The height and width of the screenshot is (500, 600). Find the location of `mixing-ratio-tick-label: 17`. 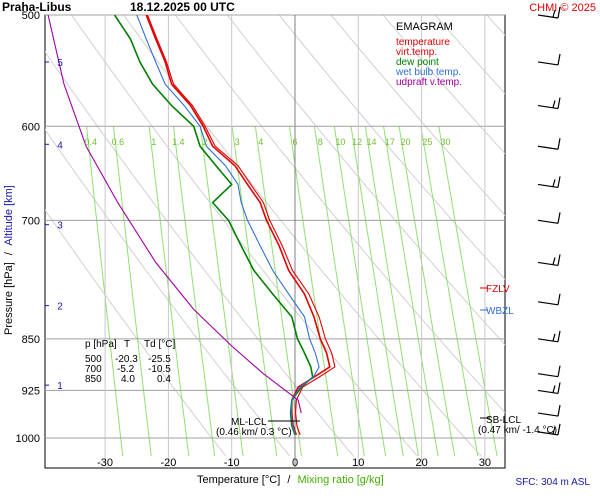

mixing-ratio-tick-label: 17 is located at coordinates (390, 142).